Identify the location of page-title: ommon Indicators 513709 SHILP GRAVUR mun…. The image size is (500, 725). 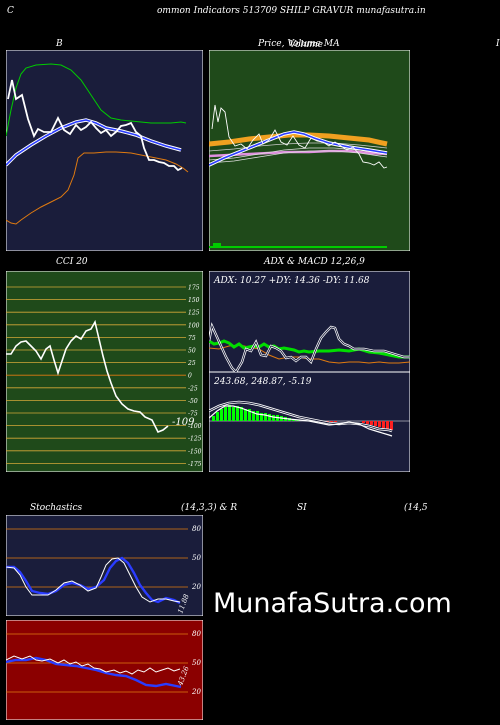
(291, 11).